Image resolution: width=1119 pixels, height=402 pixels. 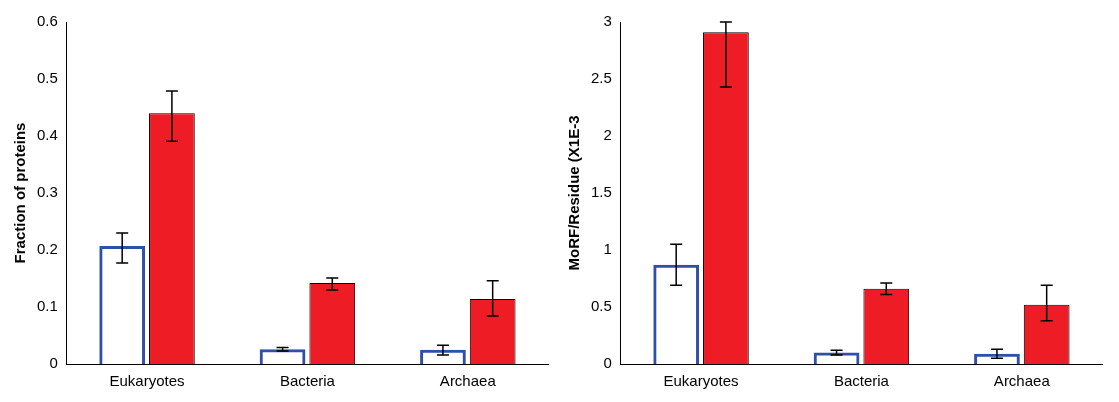 I want to click on y-tick-label: 0.3, so click(x=47, y=192).